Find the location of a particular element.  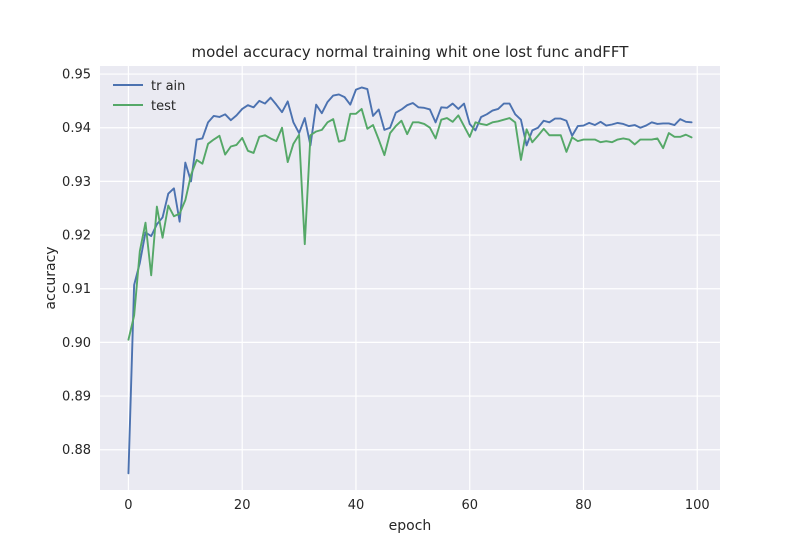

legend: tr ain test is located at coordinates (149, 96).